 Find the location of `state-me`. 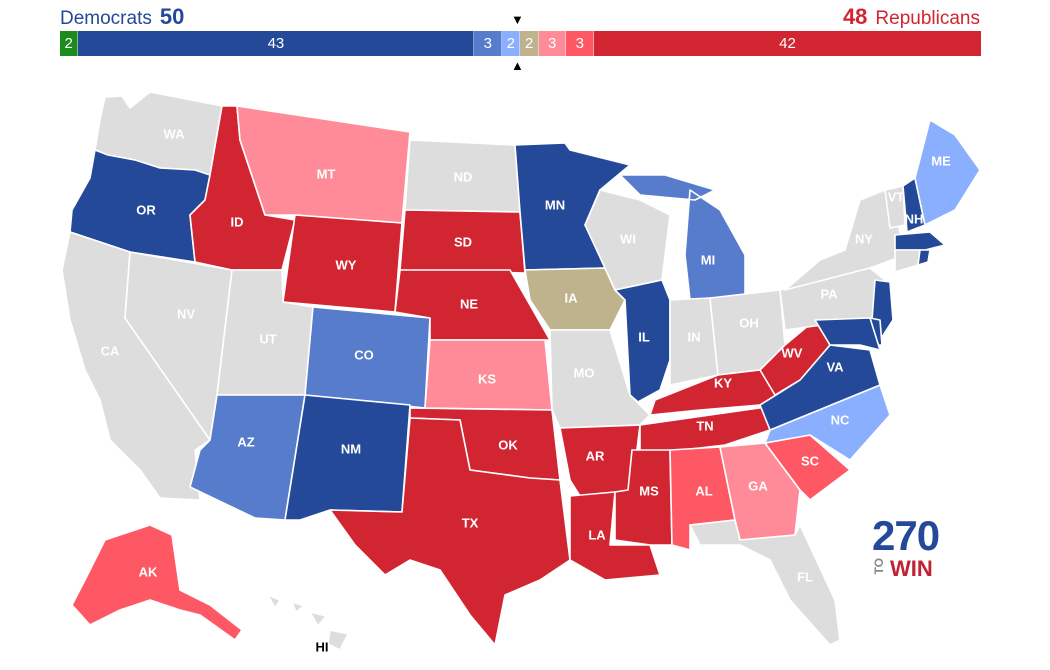

state-me is located at coordinates (947, 172).